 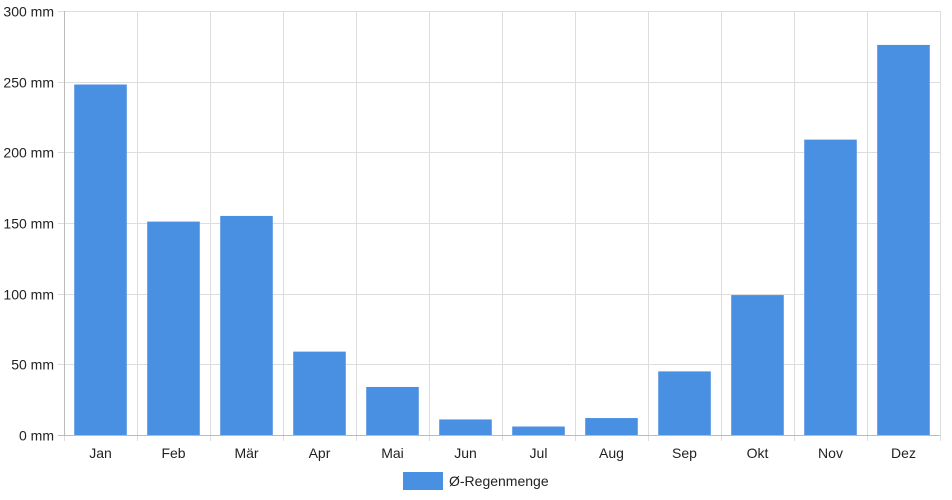 I want to click on x-tick-label: Feb, so click(x=173, y=453).